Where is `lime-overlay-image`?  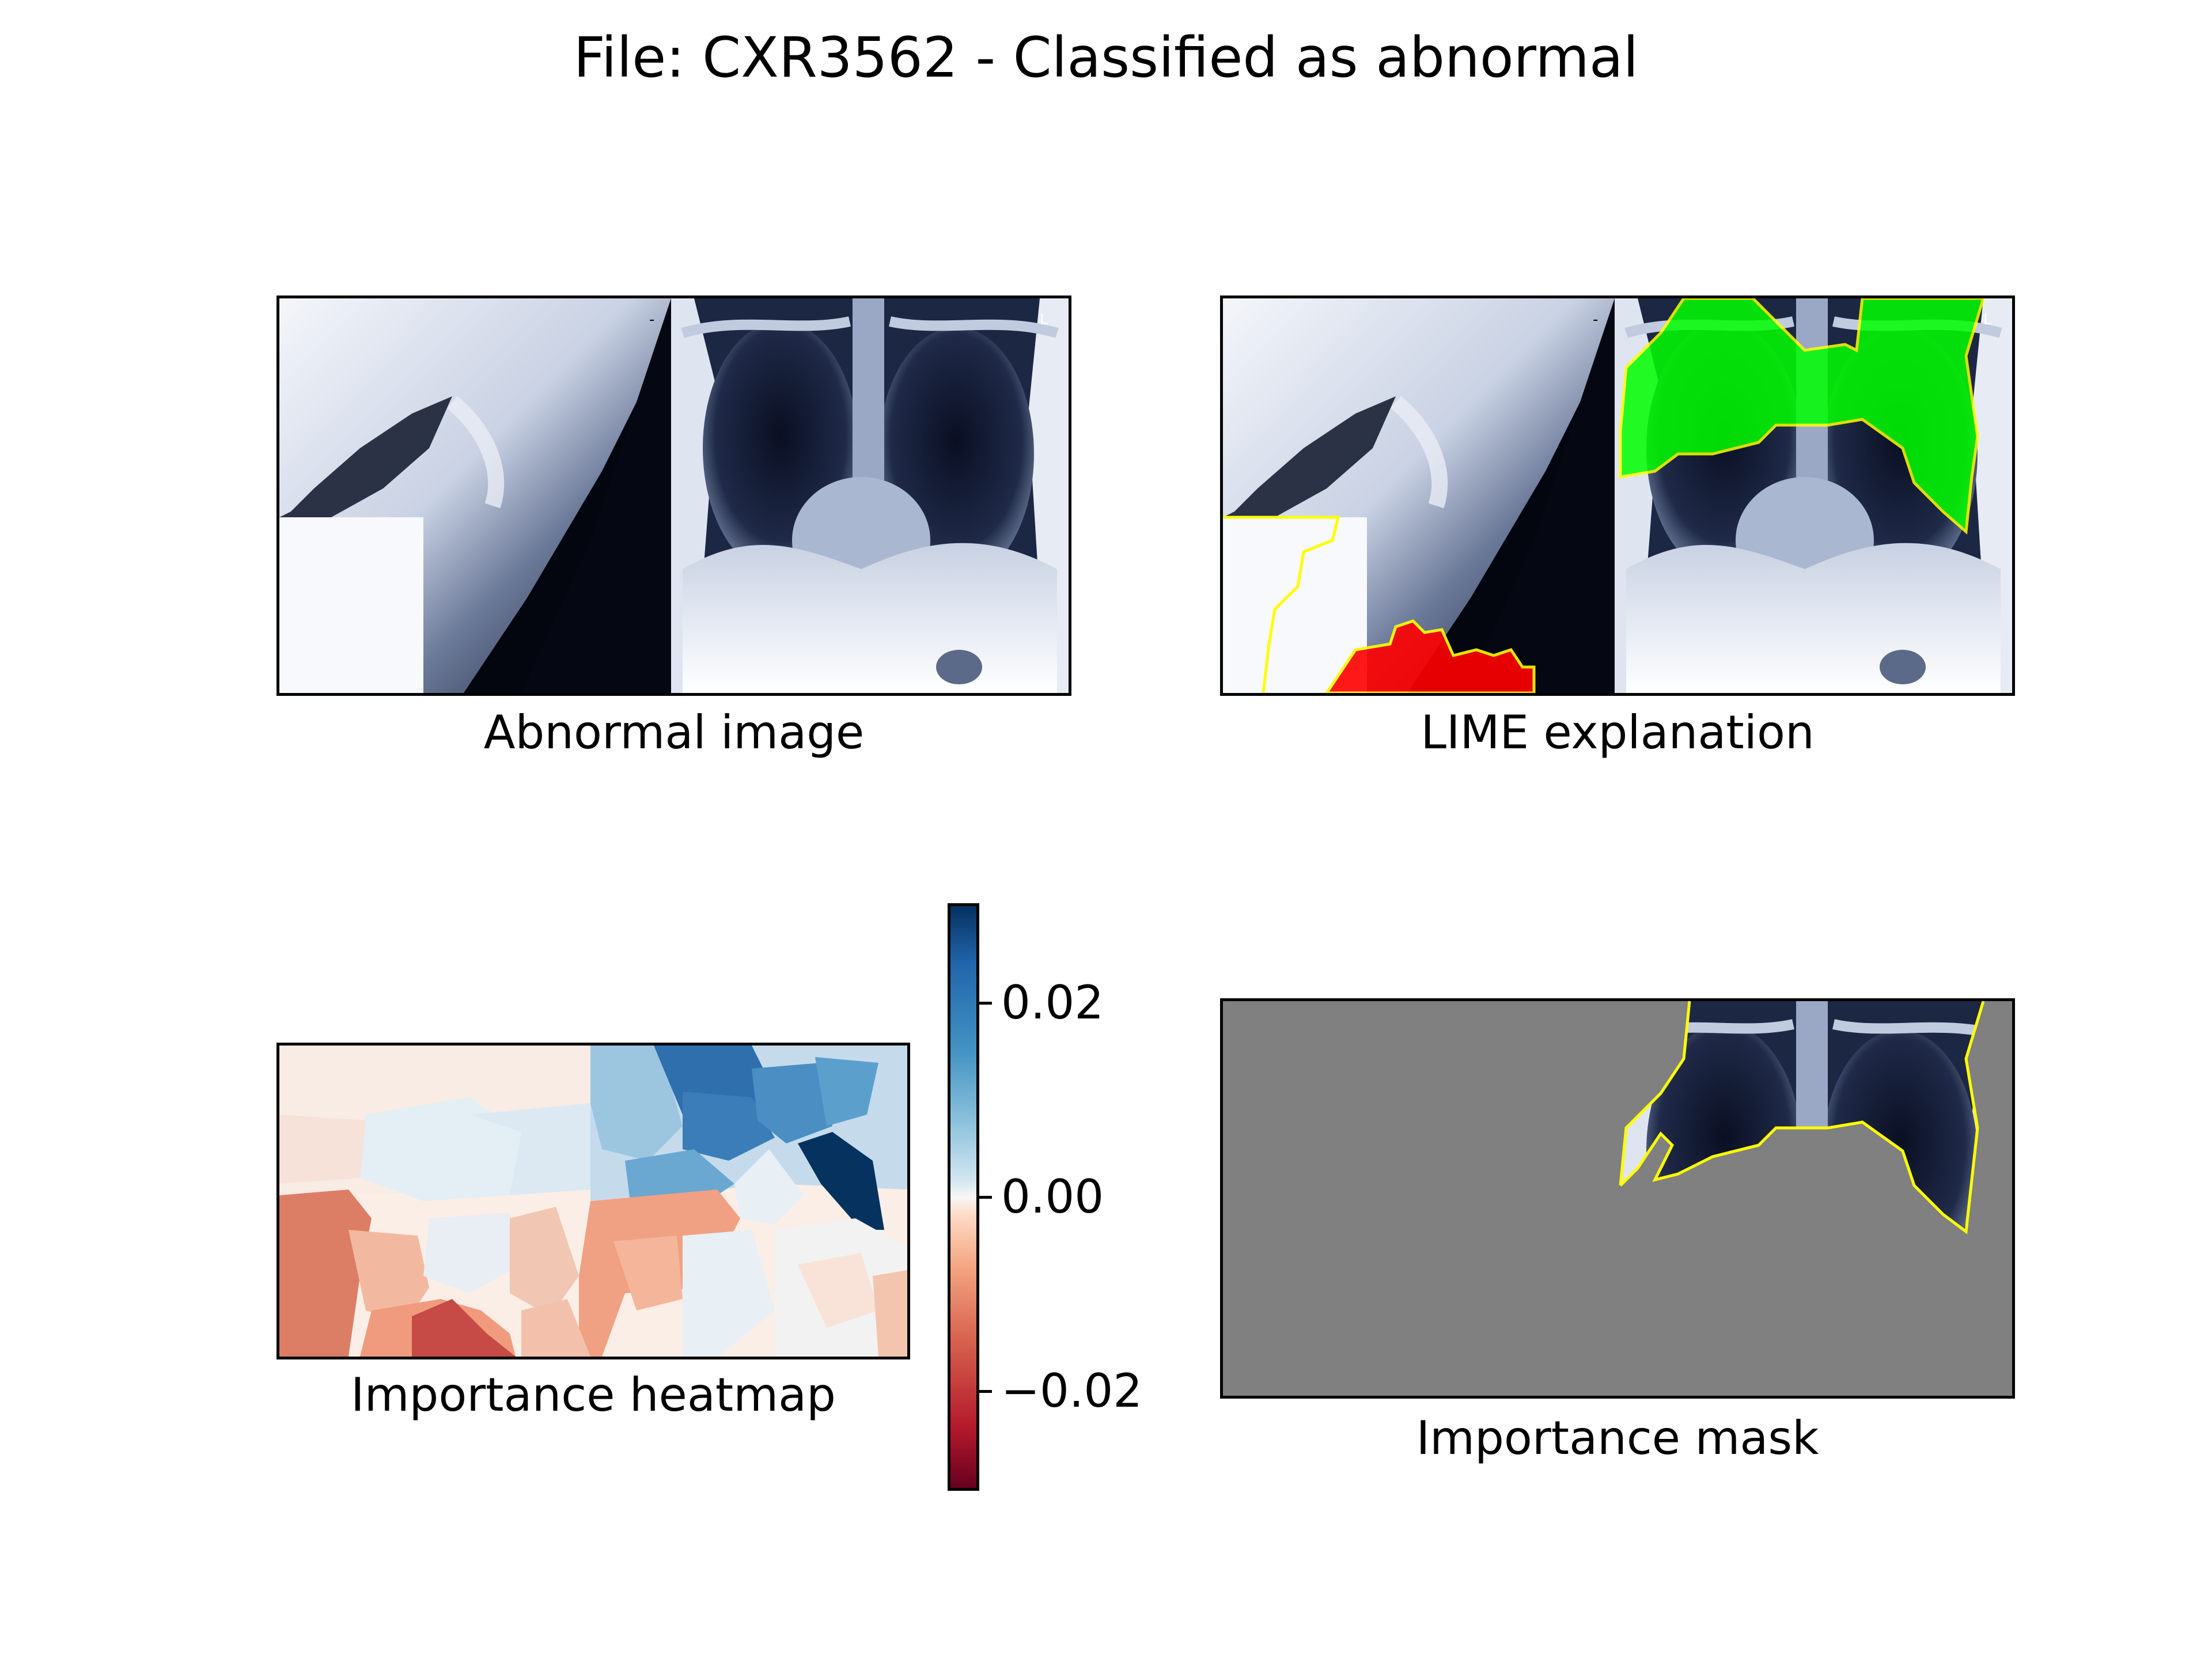
lime-overlay-image is located at coordinates (1617, 495).